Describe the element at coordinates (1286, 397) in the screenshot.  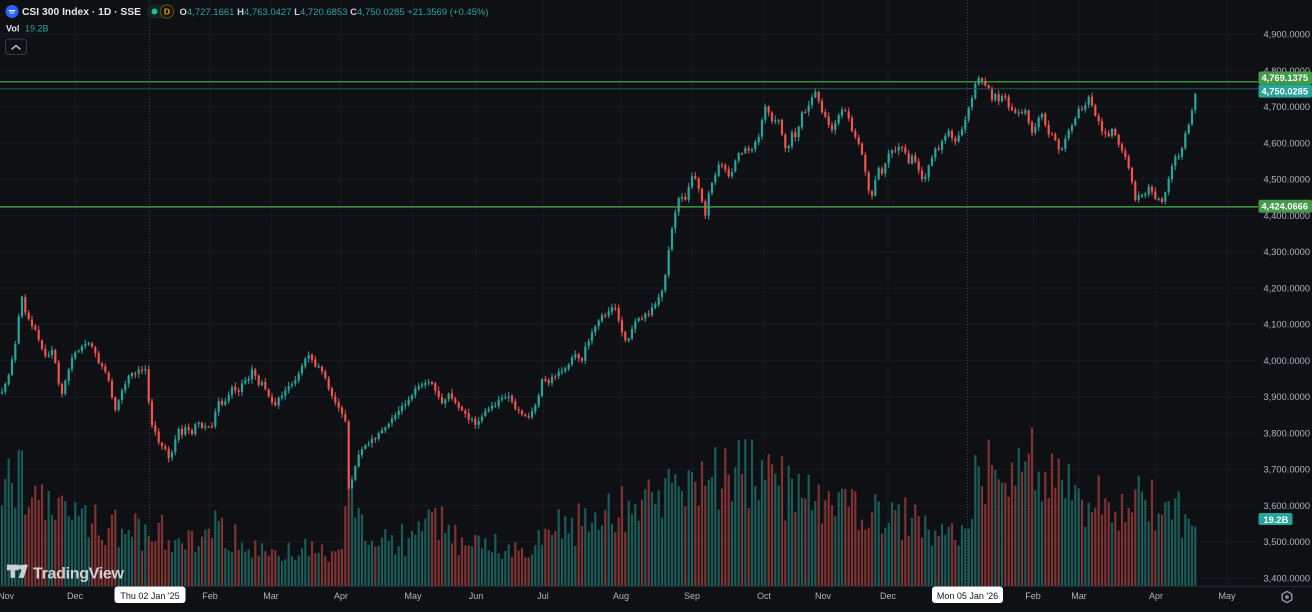
I see `svg-text: 3,900.0000` at that location.